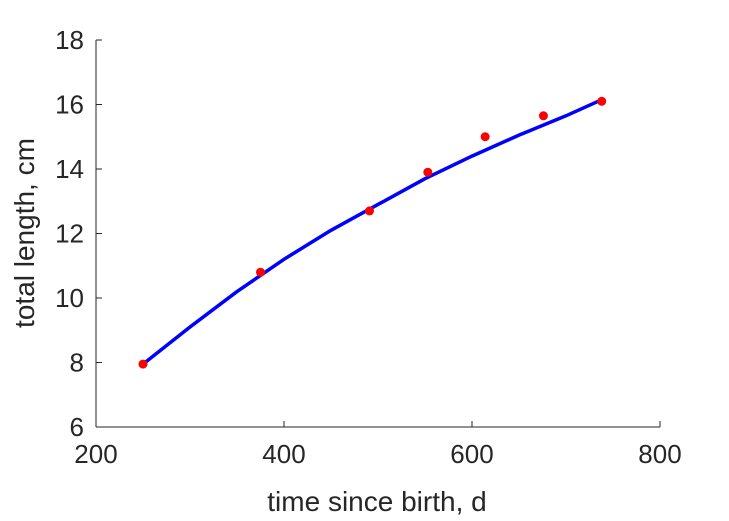  I want to click on y-tick-label: 14, so click(69, 169).